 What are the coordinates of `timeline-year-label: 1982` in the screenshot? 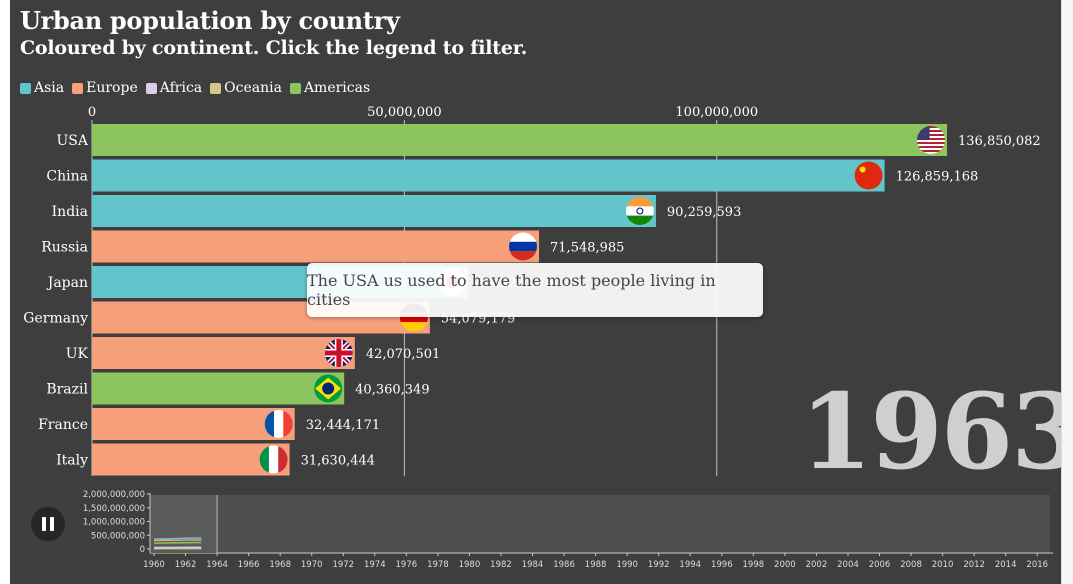 It's located at (501, 565).